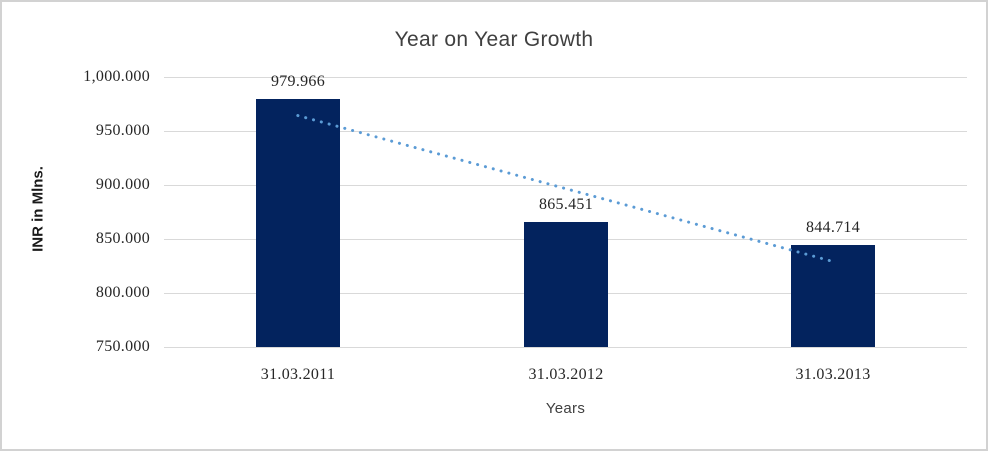 Image resolution: width=988 pixels, height=451 pixels. Describe the element at coordinates (494, 39) in the screenshot. I see `chart-title: Year on Year Growth` at that location.